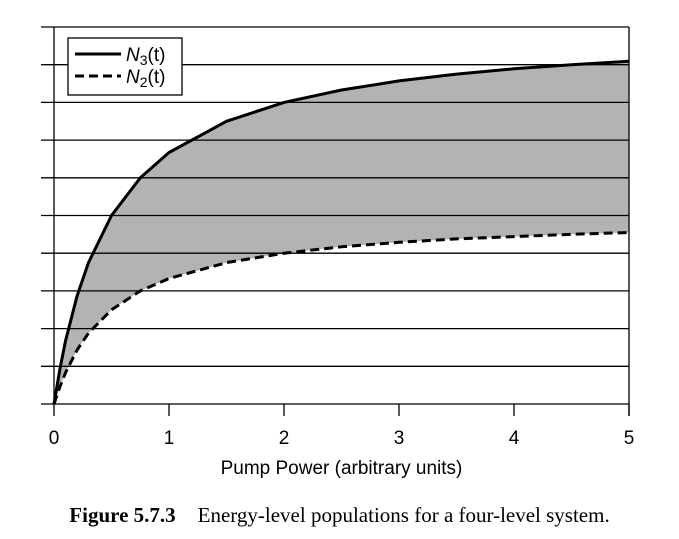  I want to click on legend-label: N3(t), so click(145, 56).